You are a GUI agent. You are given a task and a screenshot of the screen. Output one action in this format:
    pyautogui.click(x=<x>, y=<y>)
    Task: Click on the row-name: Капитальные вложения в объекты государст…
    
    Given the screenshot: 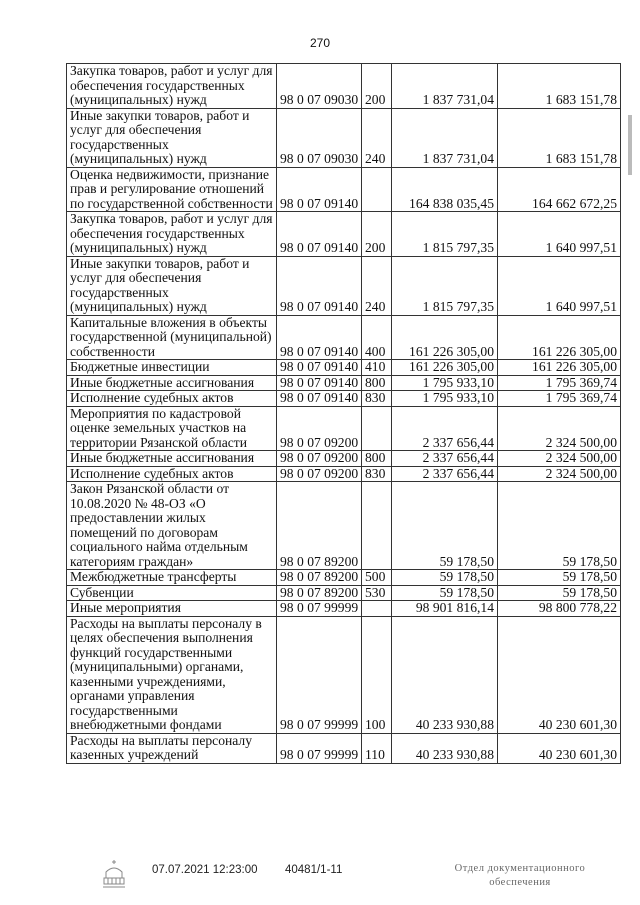 What is the action you would take?
    pyautogui.click(x=171, y=337)
    